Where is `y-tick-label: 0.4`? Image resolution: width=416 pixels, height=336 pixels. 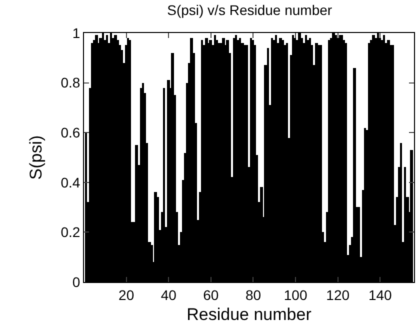 y-tick-label: 0.4 is located at coordinates (70, 182).